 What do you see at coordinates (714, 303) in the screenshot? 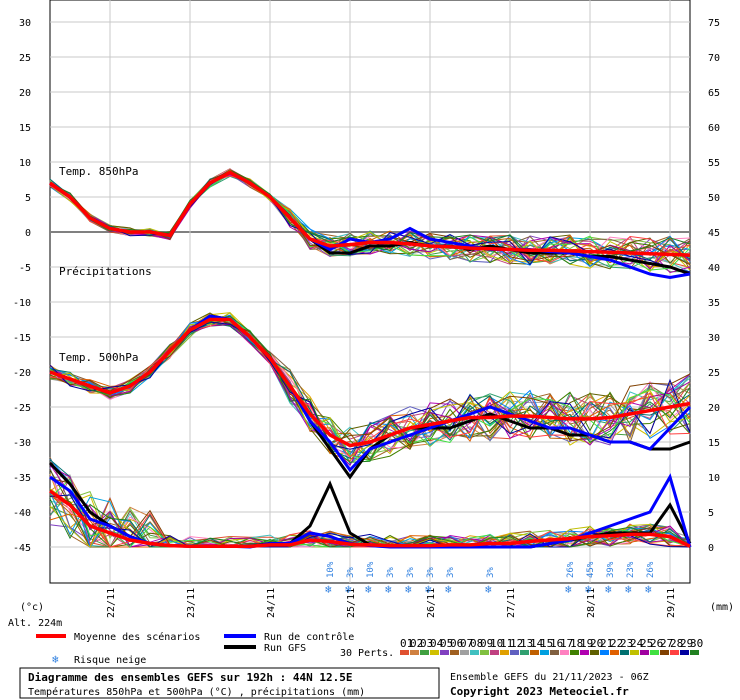
I see `right-tick-label: 35` at bounding box center [714, 303].